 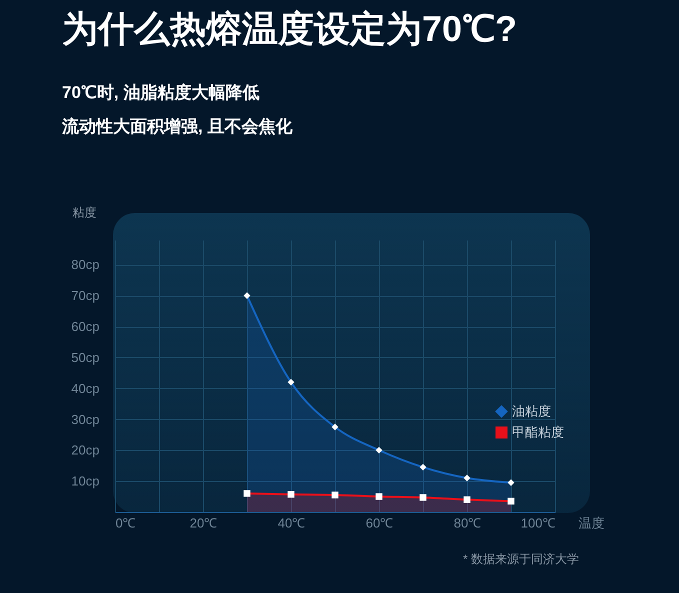 I want to click on chart-title: 为什么热熔温度设定为70℃?, so click(x=290, y=28).